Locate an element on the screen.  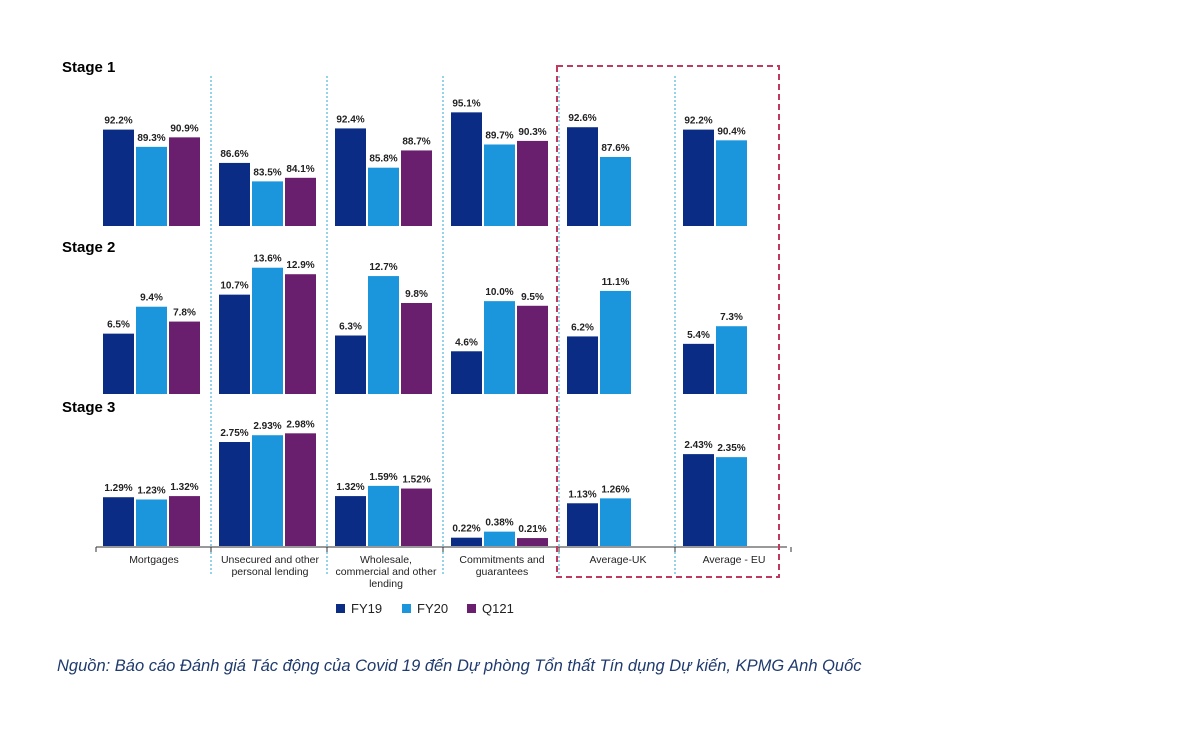
bar-value-label: 92.4% is located at coordinates (350, 119).